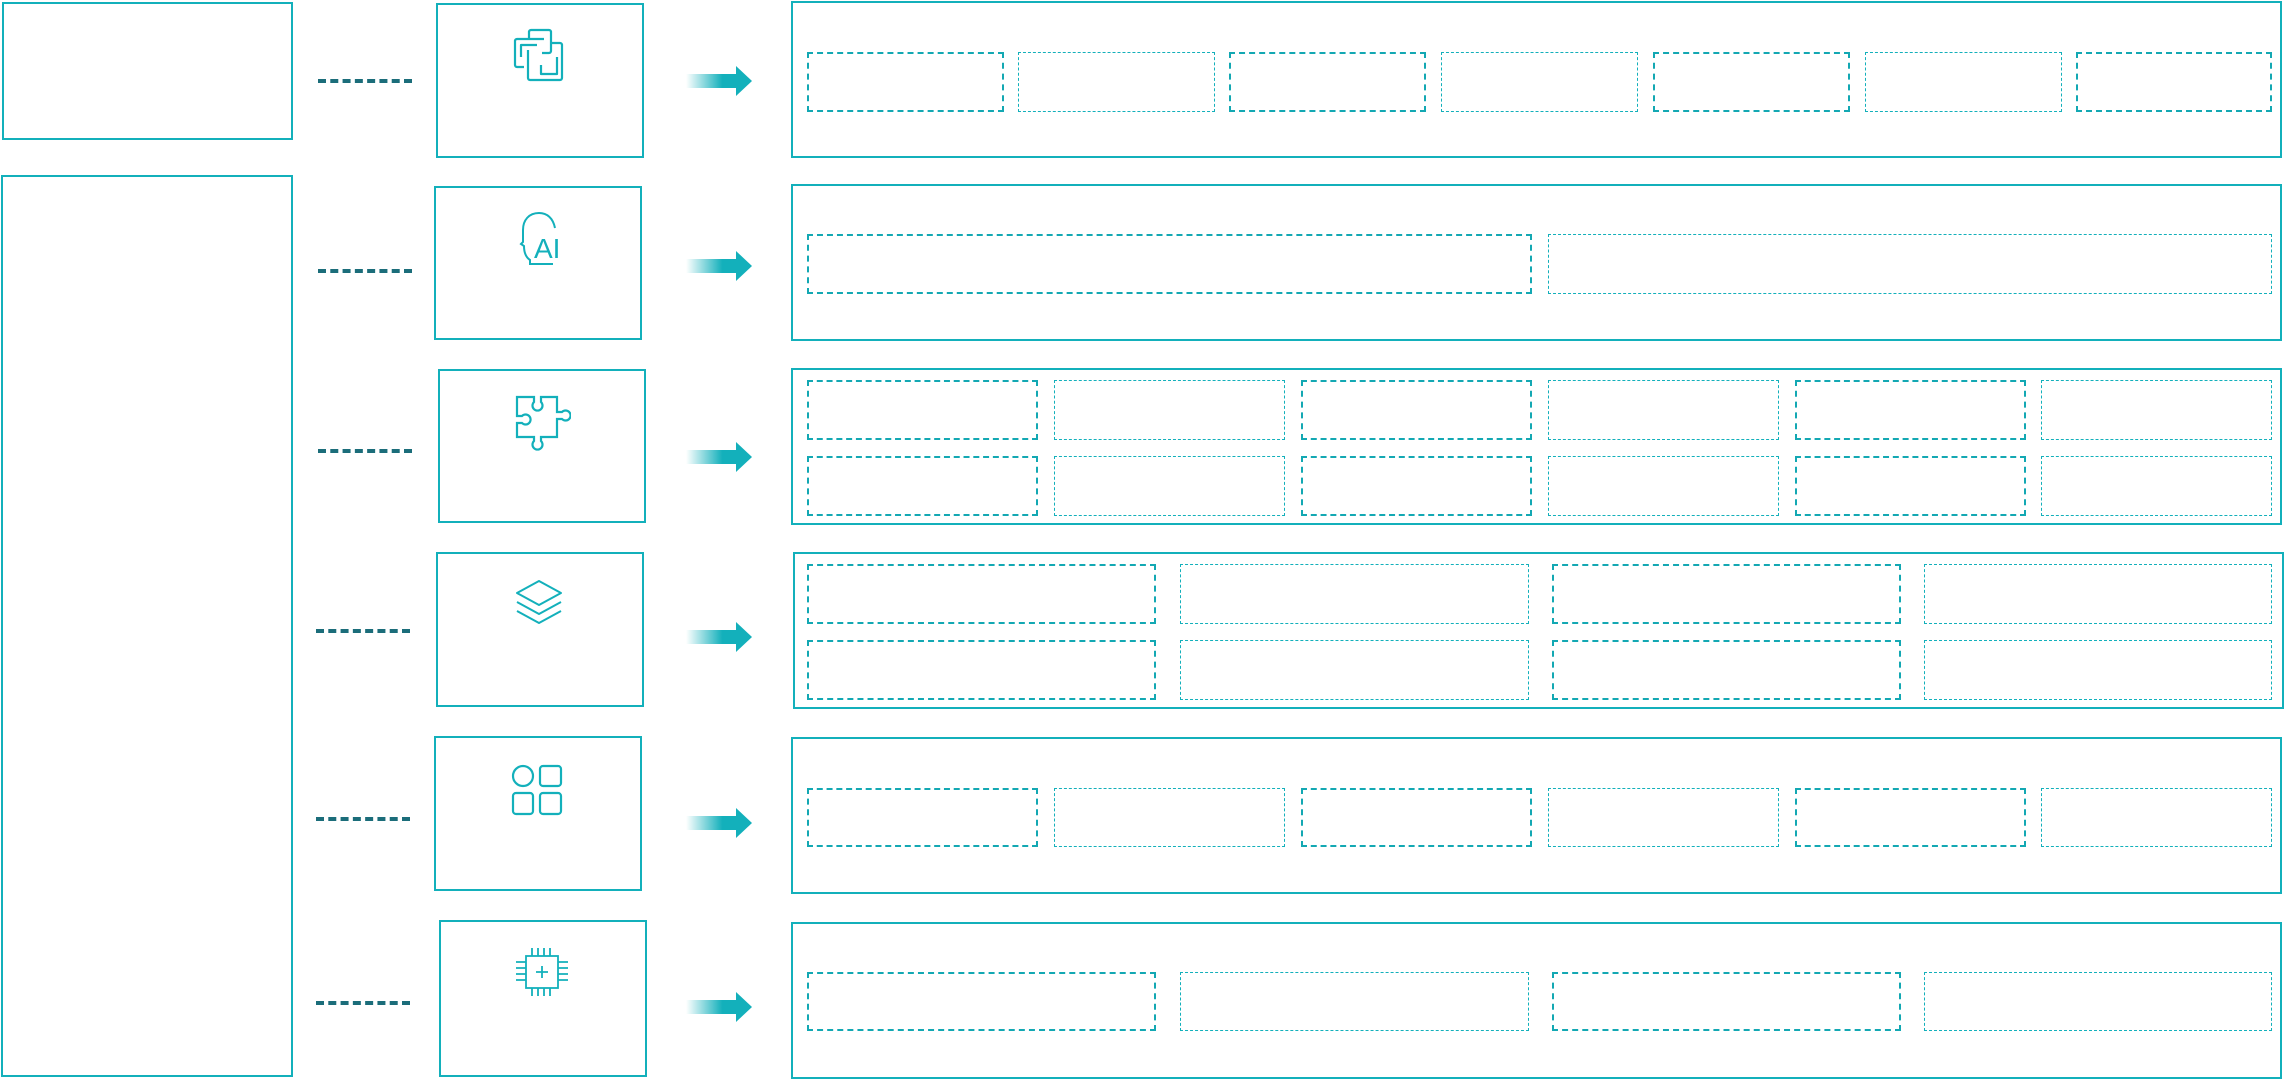  I want to click on ai-head-icon: AI, so click(537, 240).